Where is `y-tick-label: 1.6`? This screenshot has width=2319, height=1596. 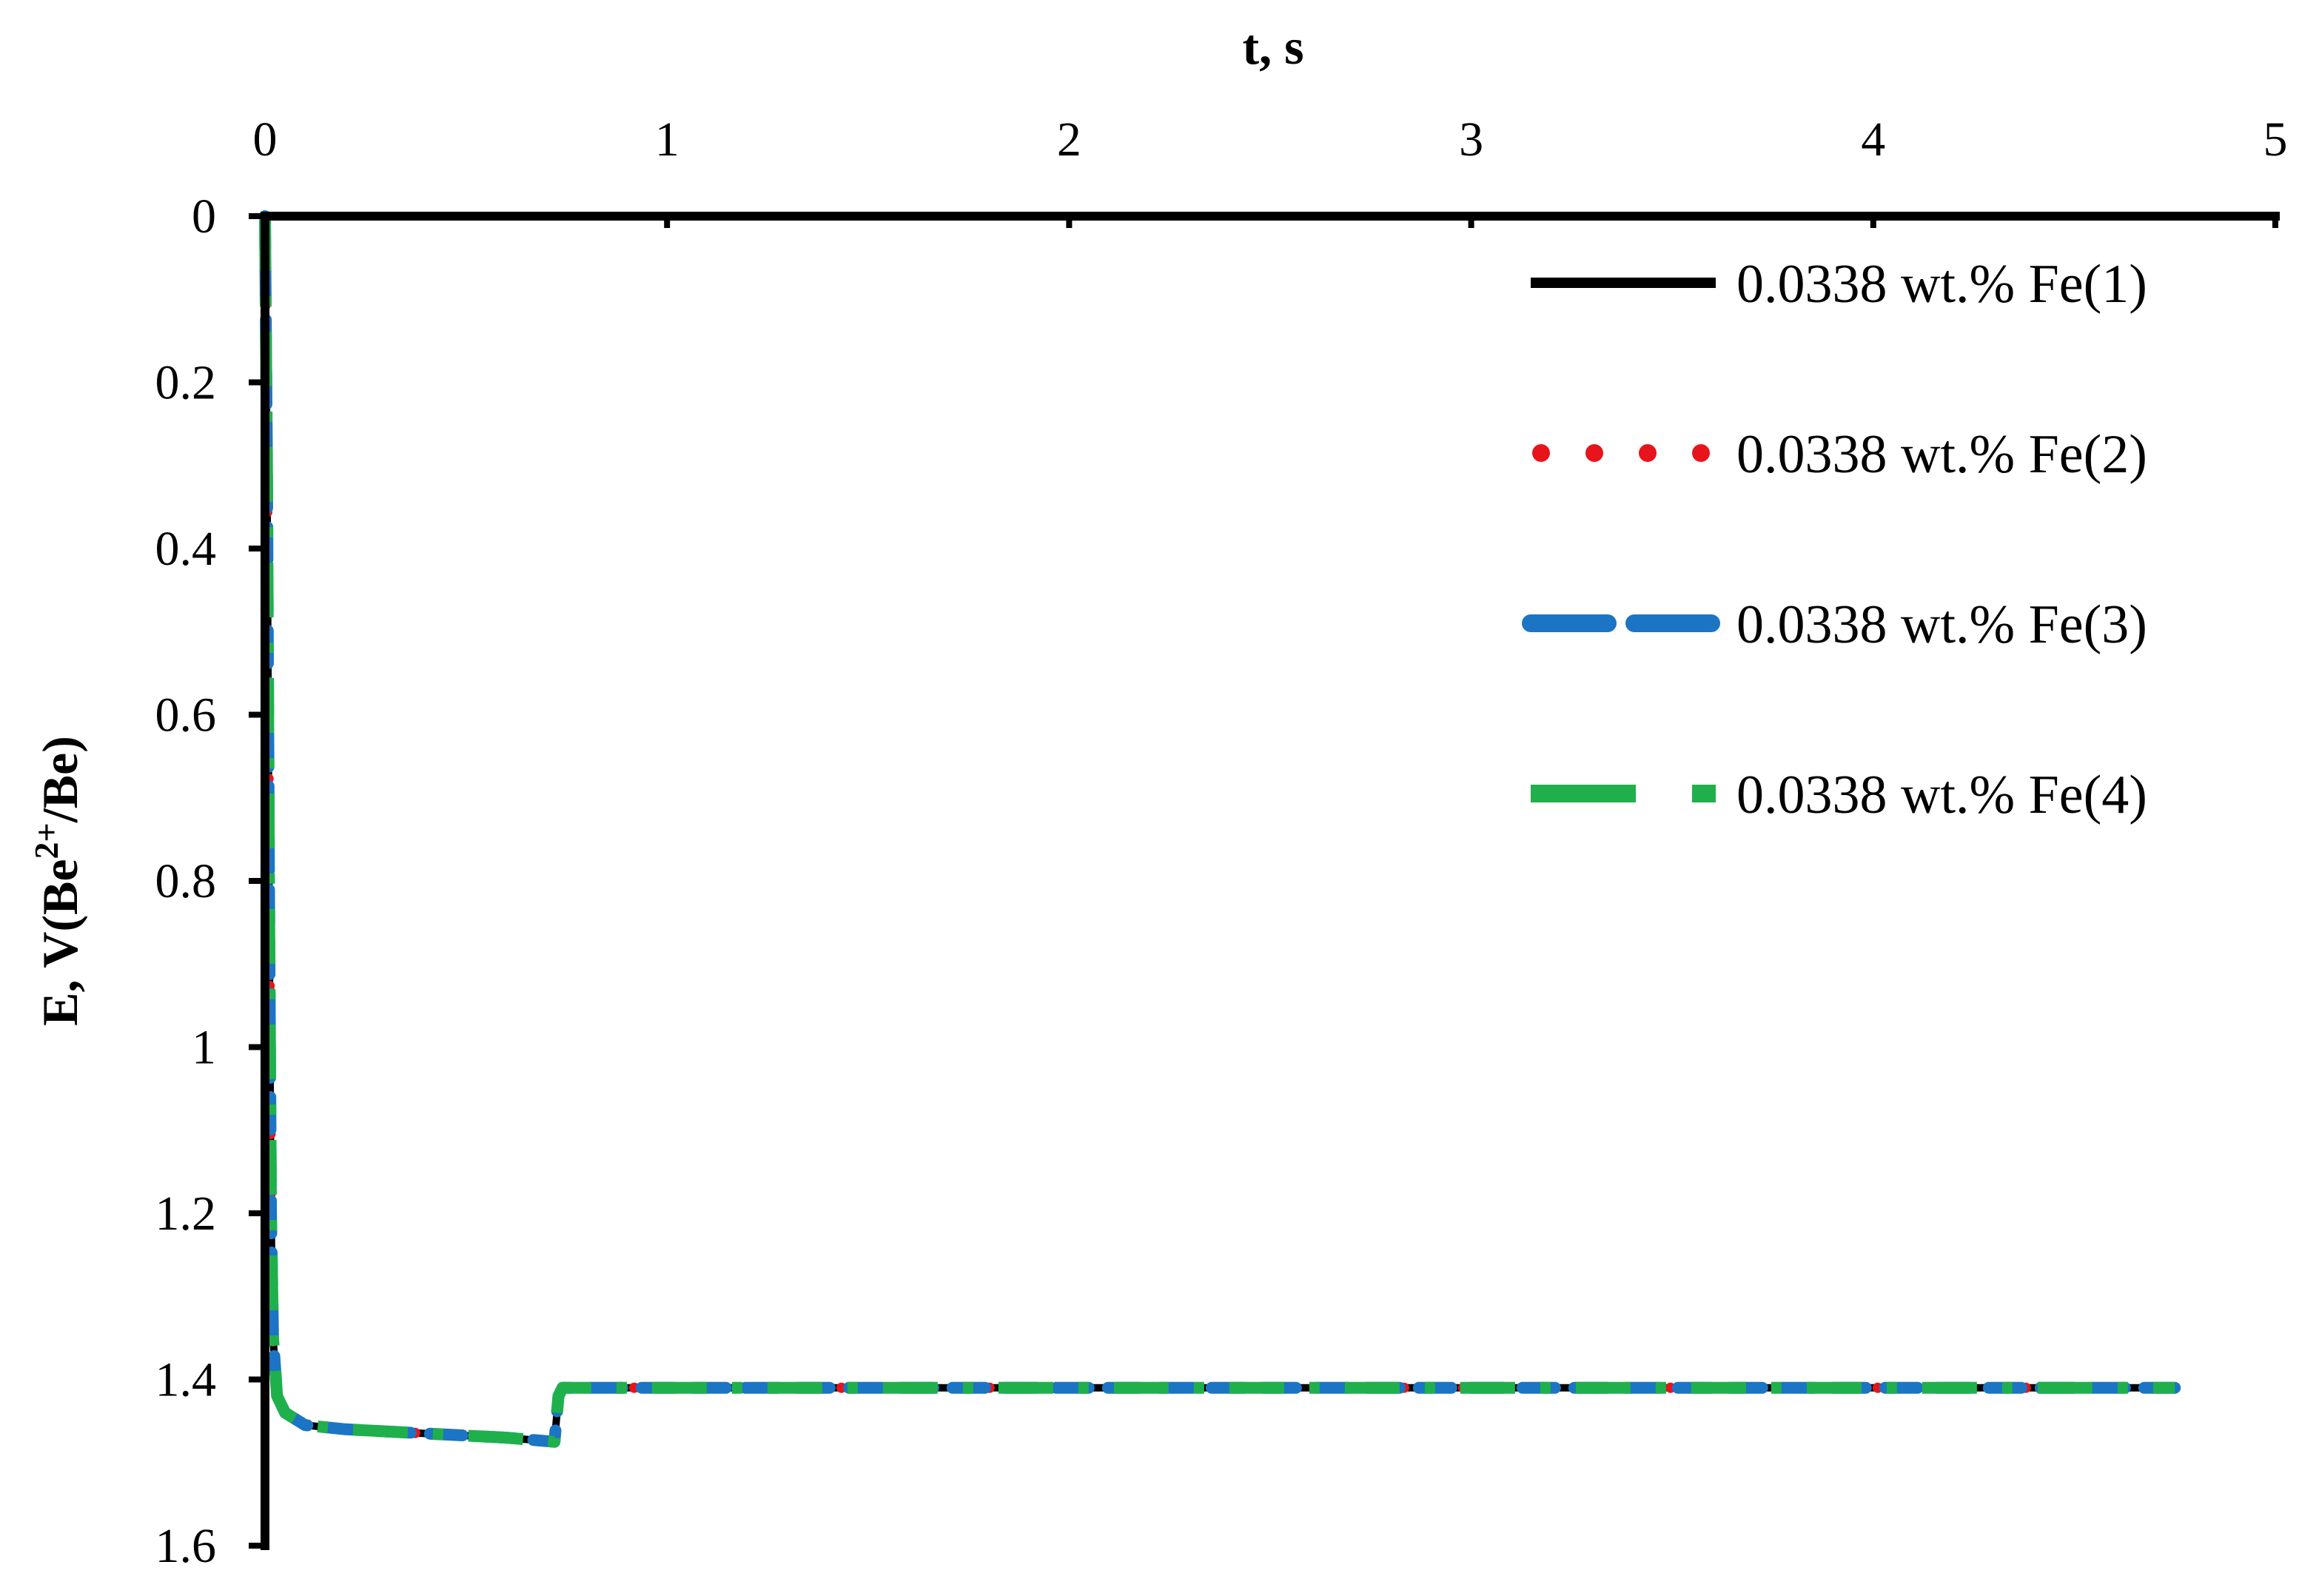 y-tick-label: 1.6 is located at coordinates (186, 1546).